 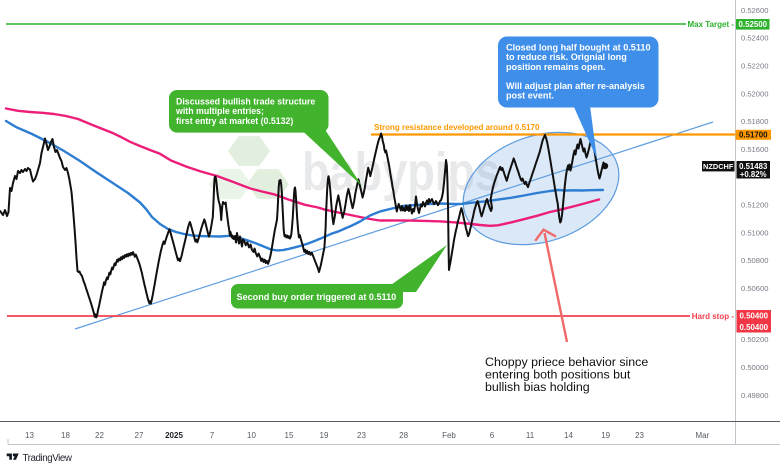 What do you see at coordinates (718, 166) in the screenshot?
I see `svg-text: NZDCHF` at bounding box center [718, 166].